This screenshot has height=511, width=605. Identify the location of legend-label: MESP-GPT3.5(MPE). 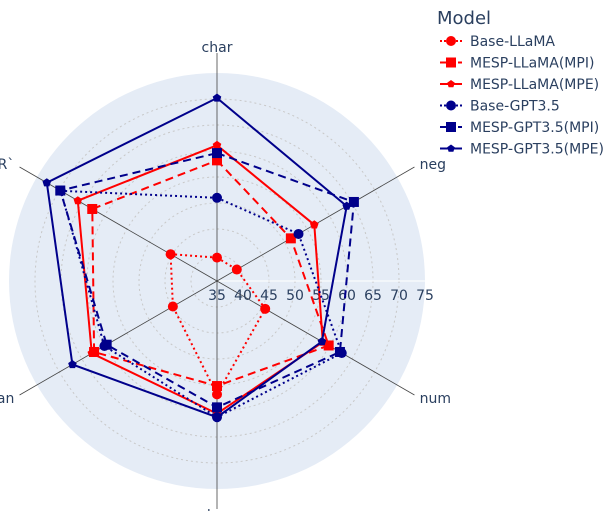
(537, 150).